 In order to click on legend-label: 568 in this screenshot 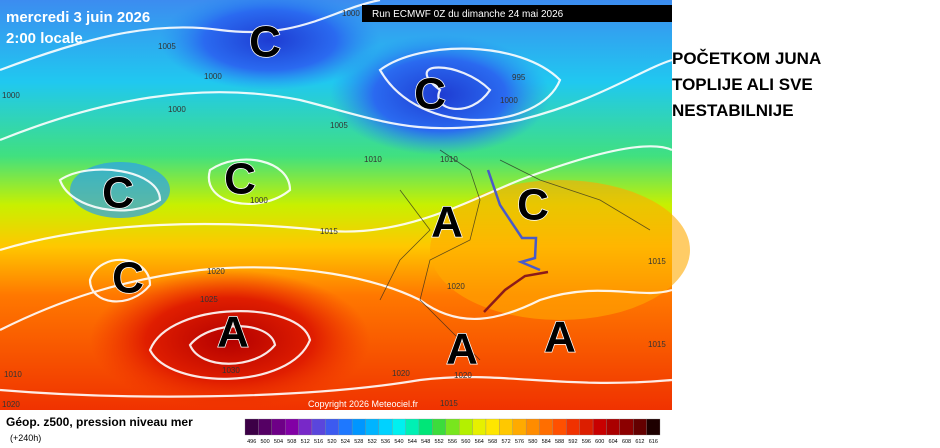, I will do `click(492, 442)`.